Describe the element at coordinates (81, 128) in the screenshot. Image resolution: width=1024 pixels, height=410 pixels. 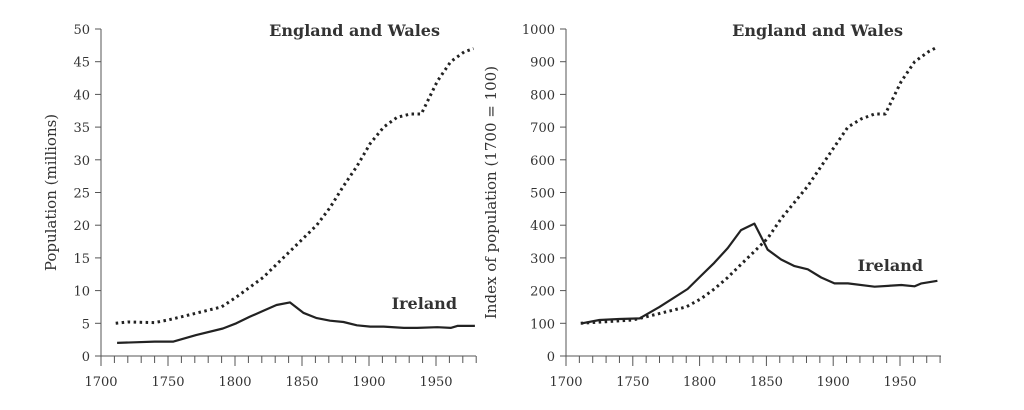
I see `y-tick-label: 35` at that location.